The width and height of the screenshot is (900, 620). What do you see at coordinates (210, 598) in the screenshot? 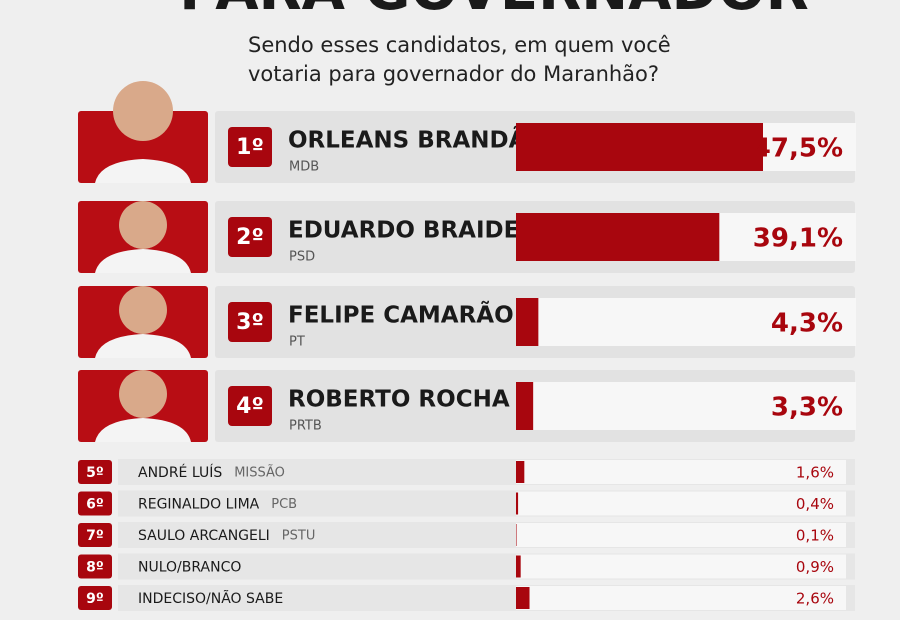
I see `candidate-name: INDECISO/NÃO SABE` at bounding box center [210, 598].